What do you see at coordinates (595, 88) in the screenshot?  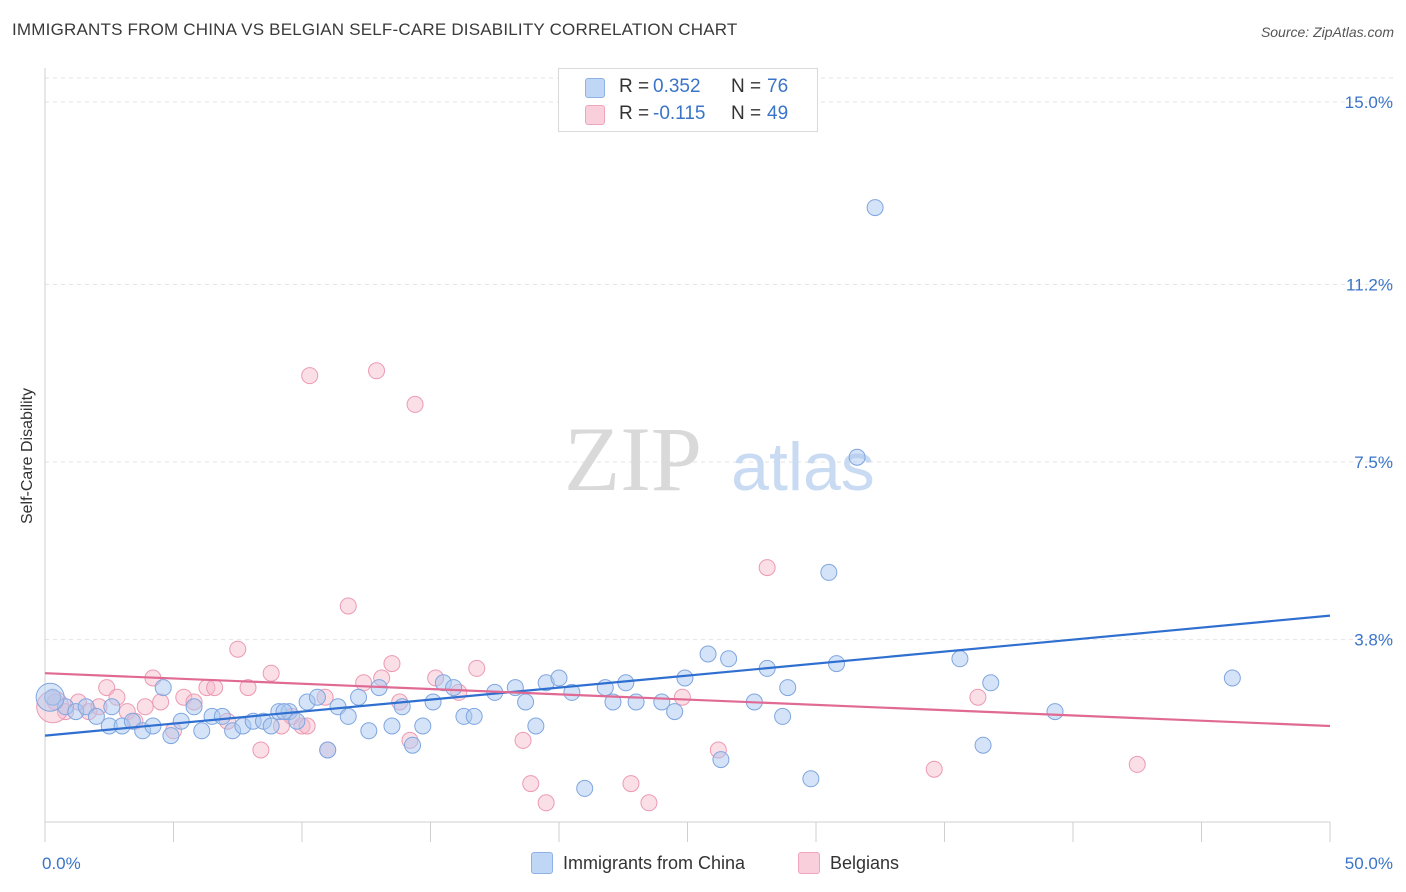 I see `legend-swatch-china` at bounding box center [595, 88].